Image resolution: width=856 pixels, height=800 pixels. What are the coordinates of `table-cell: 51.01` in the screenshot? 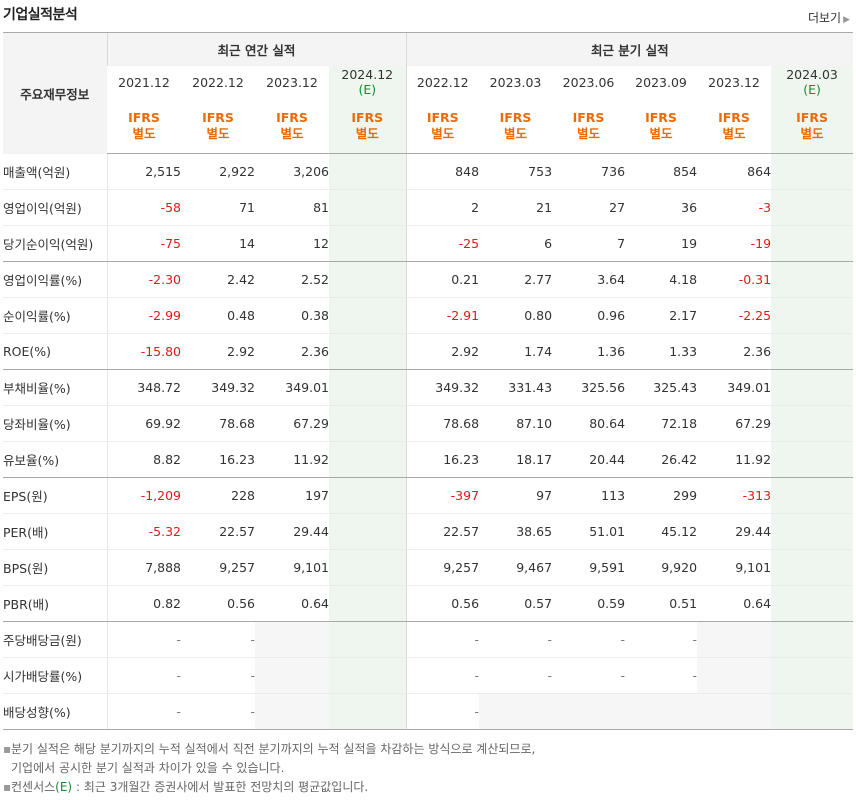 It's located at (589, 531).